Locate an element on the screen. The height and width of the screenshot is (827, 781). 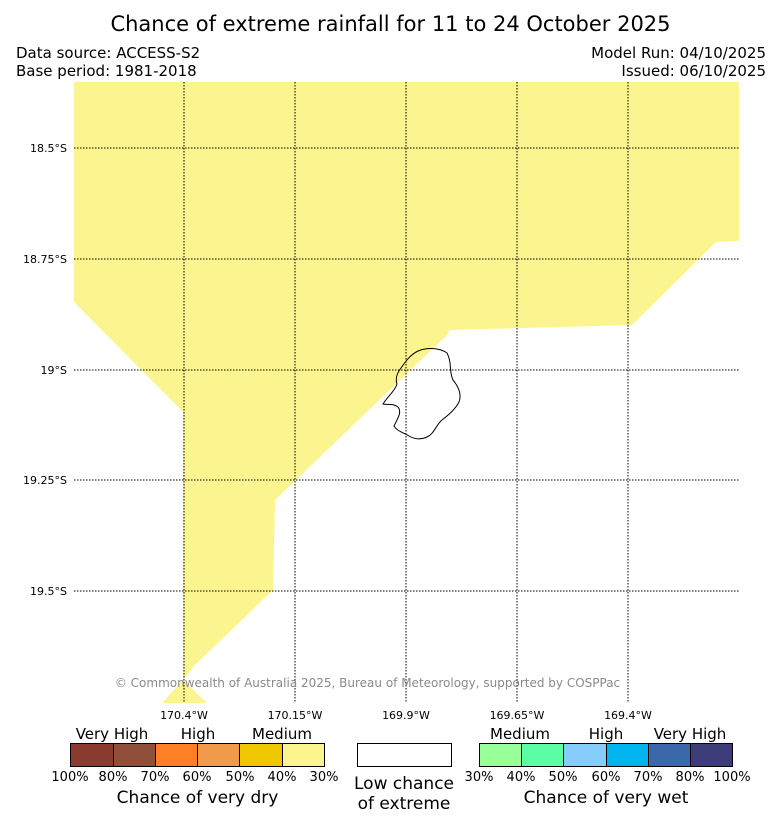
lon-label: 169.9°W is located at coordinates (406, 715).